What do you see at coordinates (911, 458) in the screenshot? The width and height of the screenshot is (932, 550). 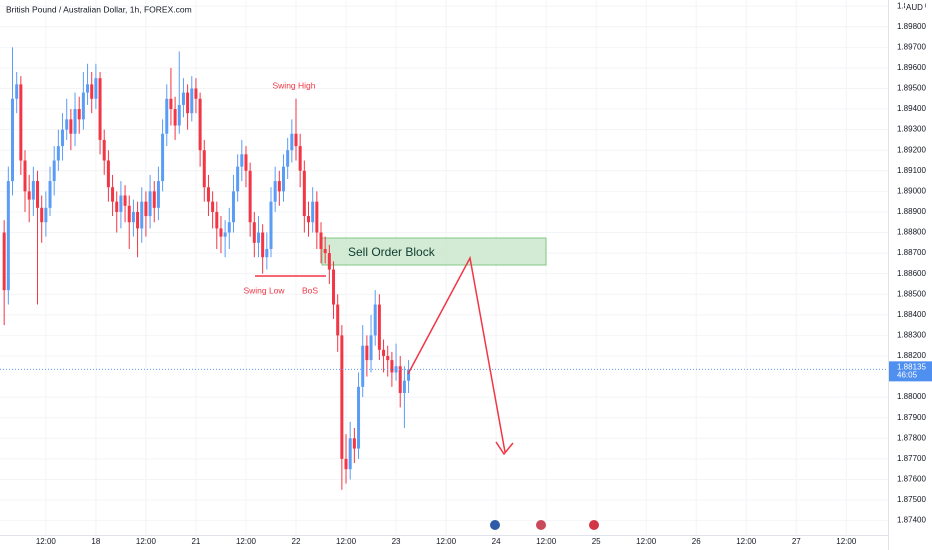 I see `y-tick-label: 1.87700` at bounding box center [911, 458].